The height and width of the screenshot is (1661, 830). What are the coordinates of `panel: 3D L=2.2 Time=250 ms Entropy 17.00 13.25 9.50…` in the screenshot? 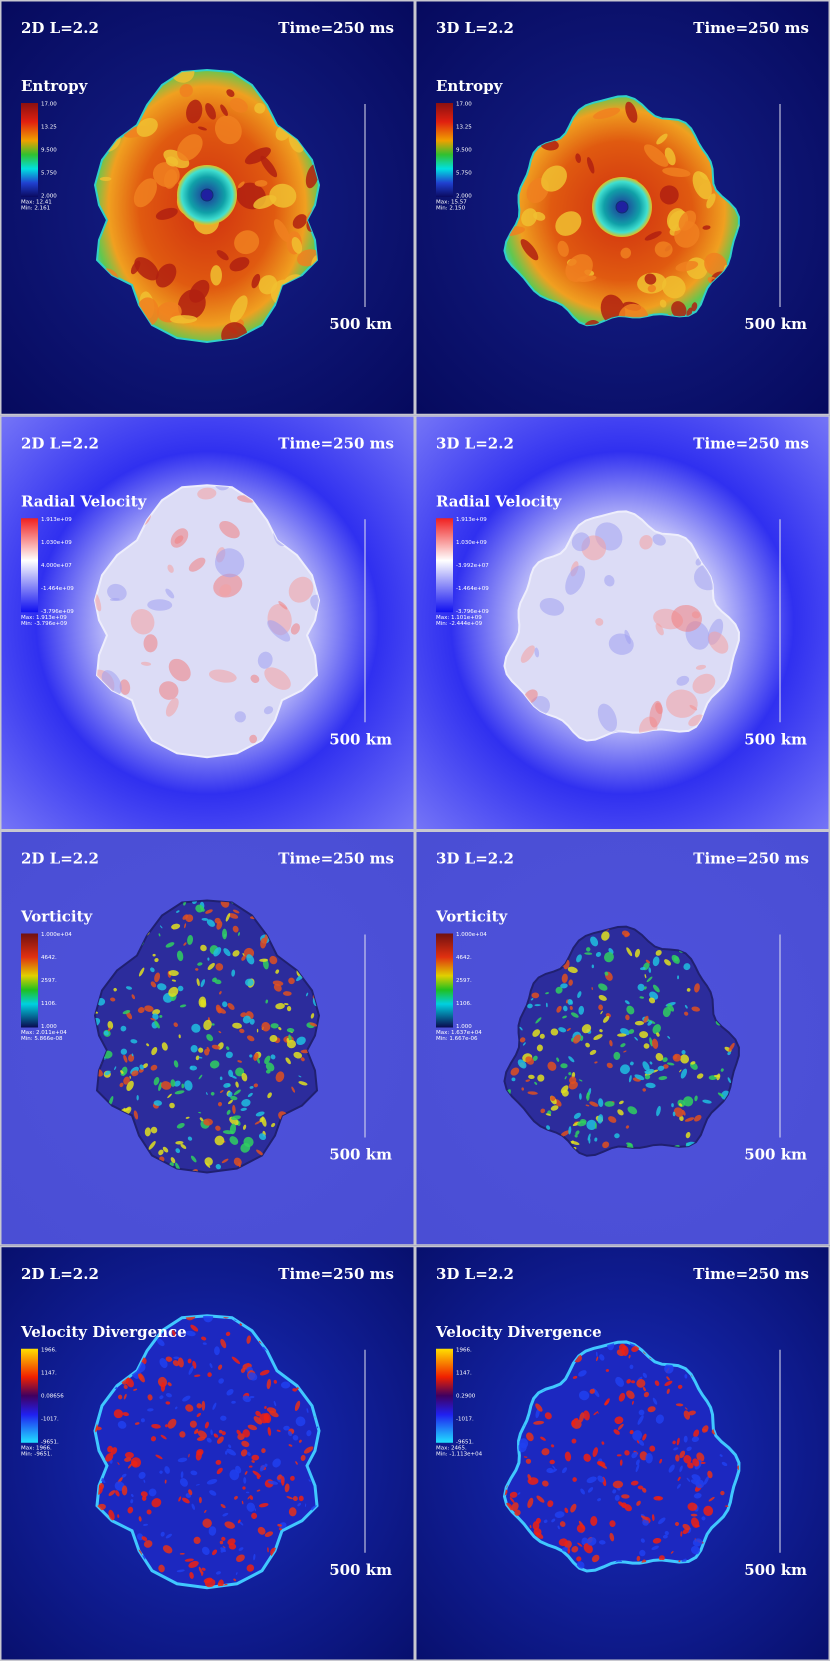 It's located at (622, 208).